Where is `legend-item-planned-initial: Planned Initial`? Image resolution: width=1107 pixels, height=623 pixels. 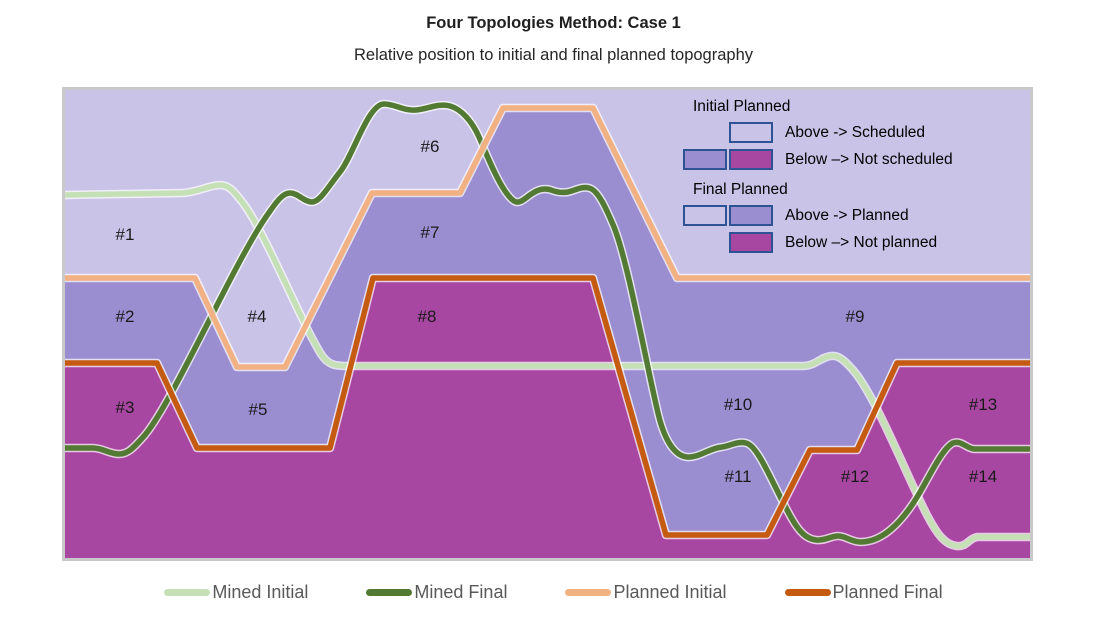 legend-item-planned-initial: Planned Initial is located at coordinates (646, 592).